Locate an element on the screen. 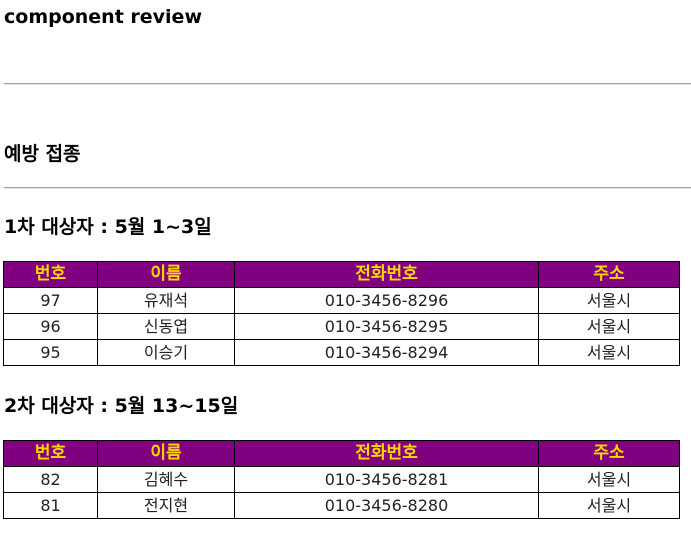 This screenshot has height=535, width=691. page-title: component review is located at coordinates (103, 17).